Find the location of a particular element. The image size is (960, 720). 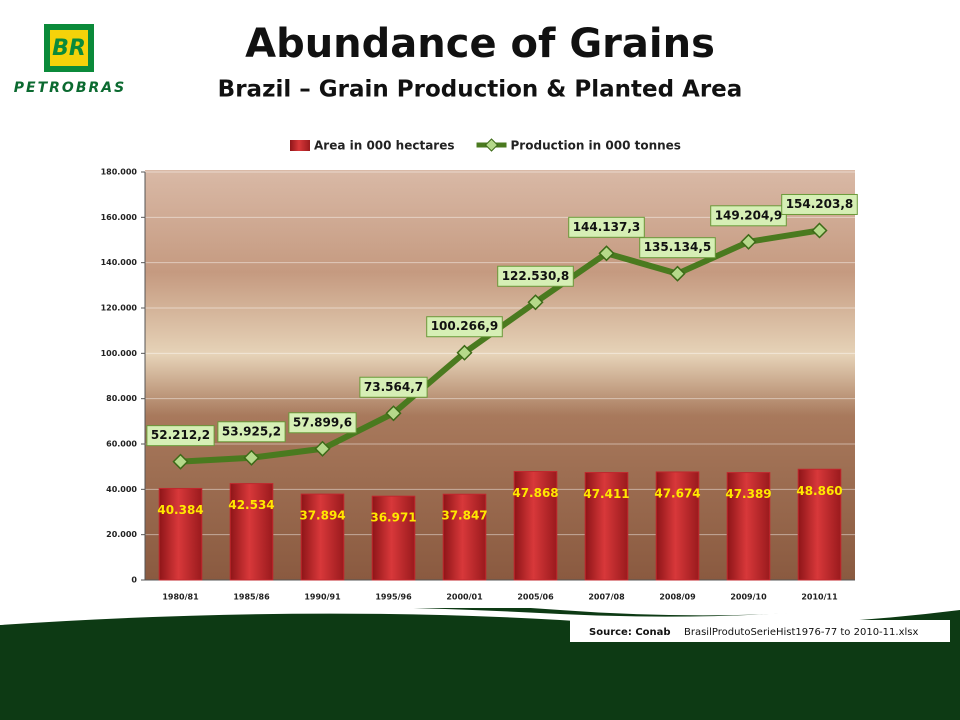

line-value-label: 57.899,6 is located at coordinates (322, 422).